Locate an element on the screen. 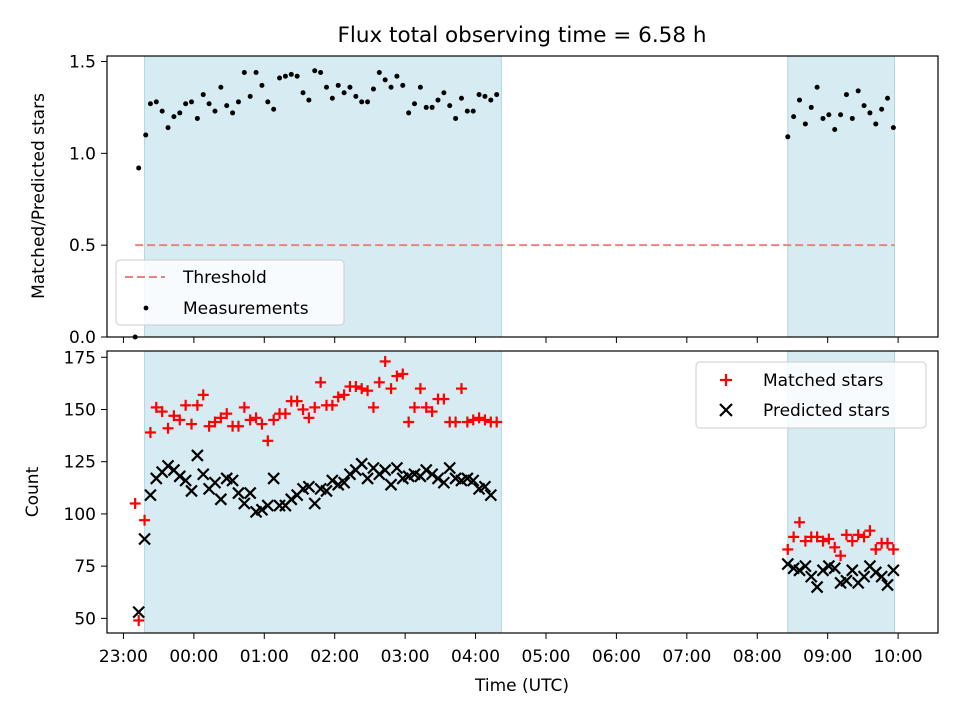 The image size is (960, 720). ratio-y-tick-label: 1.5 is located at coordinates (82, 63).